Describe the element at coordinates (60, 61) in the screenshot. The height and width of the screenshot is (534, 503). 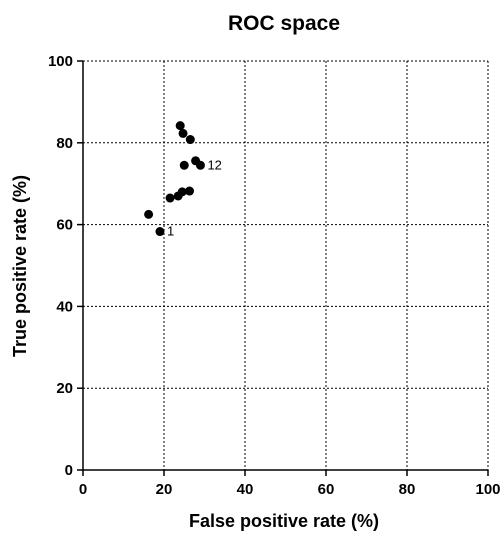
I see `y-tick-label-100: 100` at that location.